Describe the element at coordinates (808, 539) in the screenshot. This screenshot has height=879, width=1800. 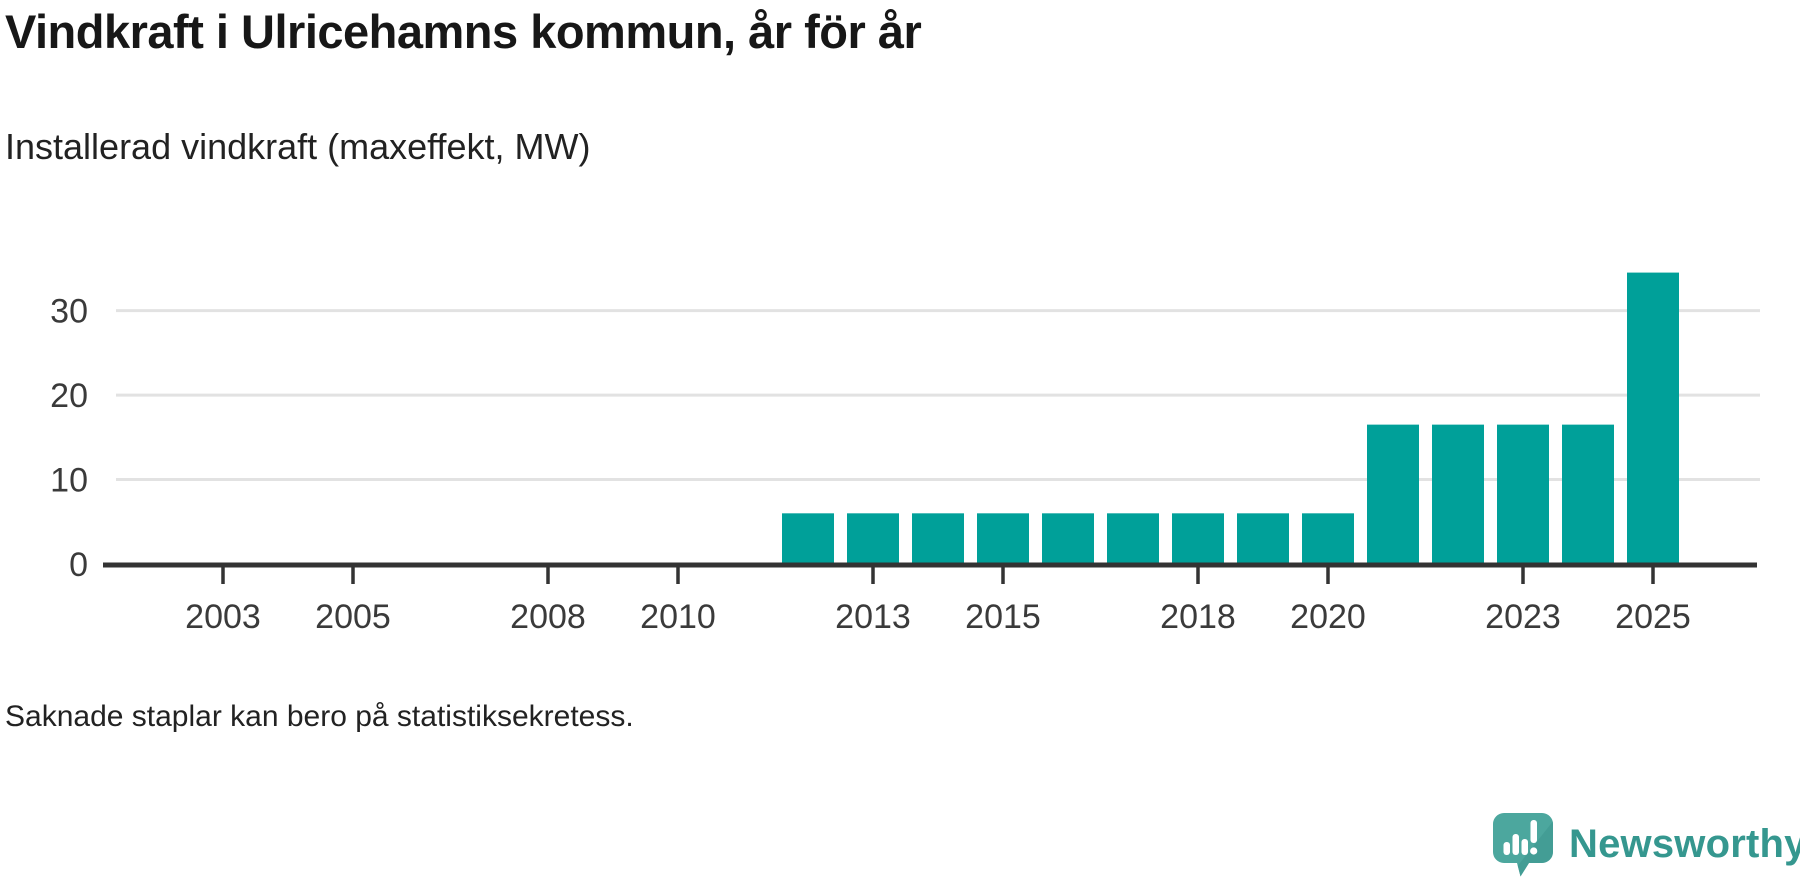
I see `bar-2012` at that location.